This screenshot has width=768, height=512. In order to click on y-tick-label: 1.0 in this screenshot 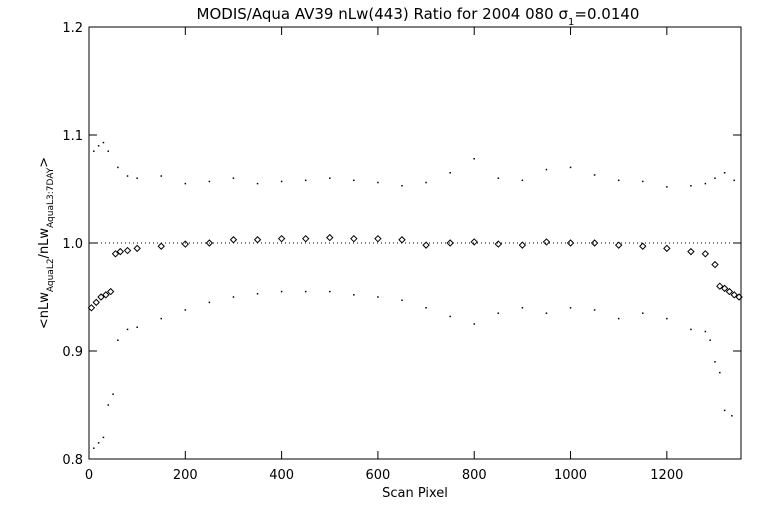, I will do `click(72, 244)`.